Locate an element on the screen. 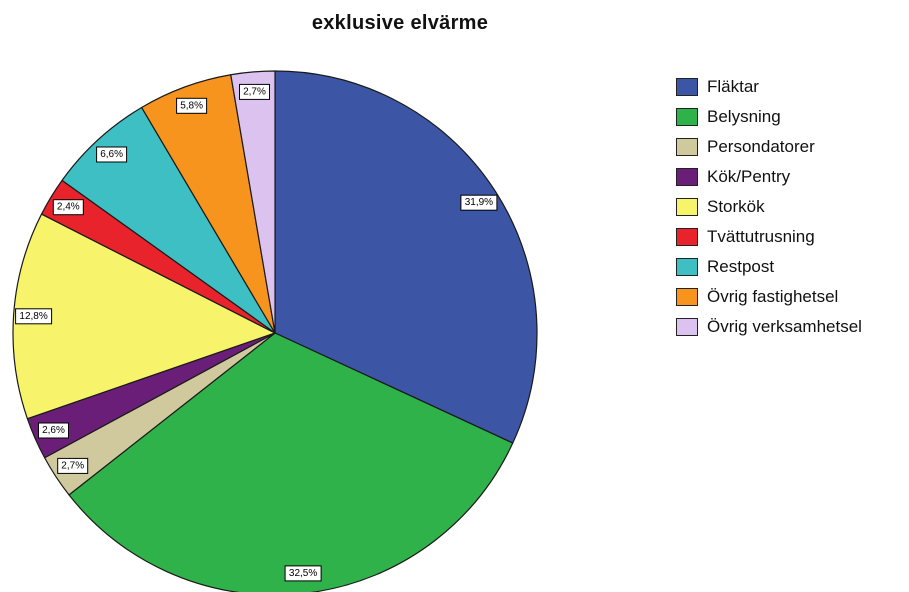  legend-label: Belysning is located at coordinates (744, 116).